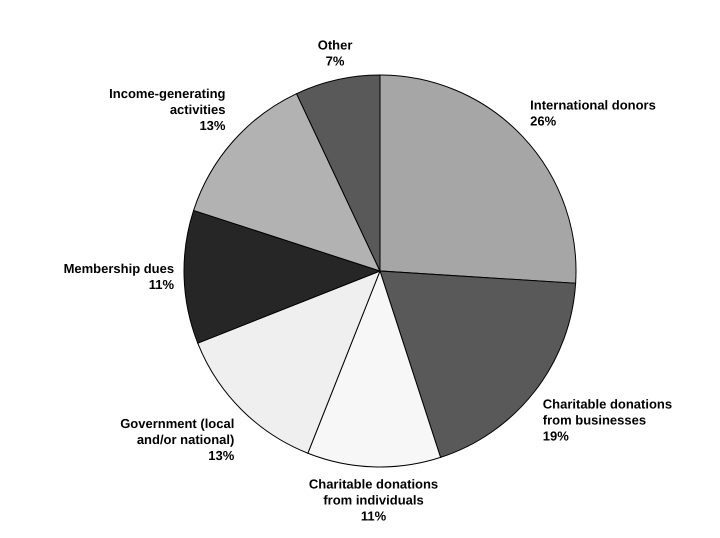 The width and height of the screenshot is (720, 538). Describe the element at coordinates (593, 104) in the screenshot. I see `slice-label: International donors` at that location.